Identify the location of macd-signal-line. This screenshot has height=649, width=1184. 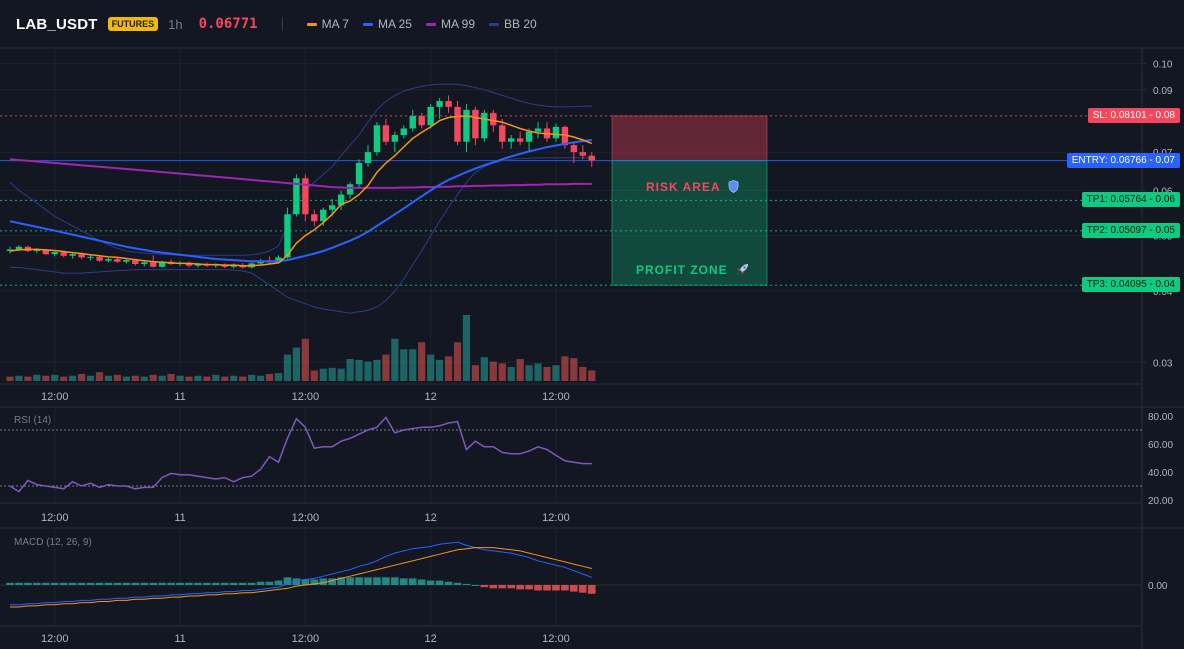
(301, 577).